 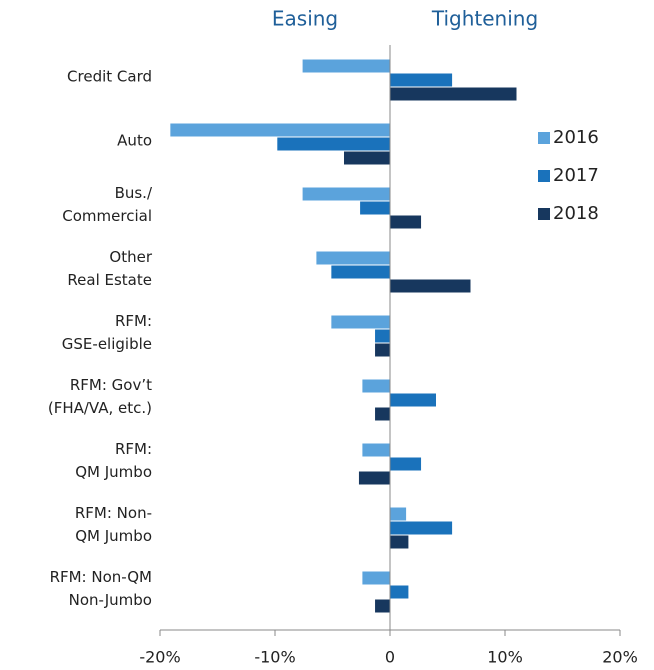 I want to click on x-tick-label: 0, so click(x=390, y=657).